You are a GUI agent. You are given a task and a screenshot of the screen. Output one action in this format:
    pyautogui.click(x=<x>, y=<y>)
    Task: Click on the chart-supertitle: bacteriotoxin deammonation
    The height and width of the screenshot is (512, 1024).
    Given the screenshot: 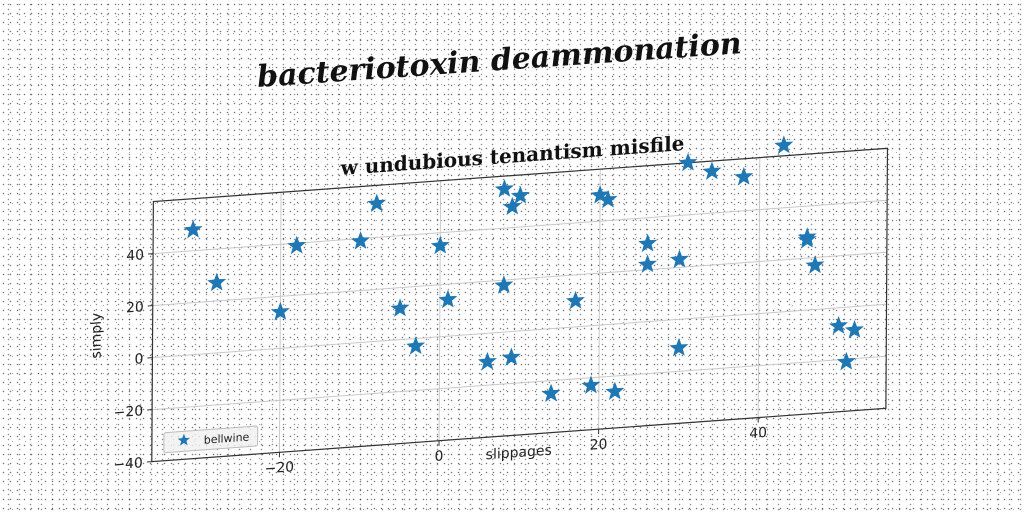 What is the action you would take?
    pyautogui.click(x=499, y=60)
    